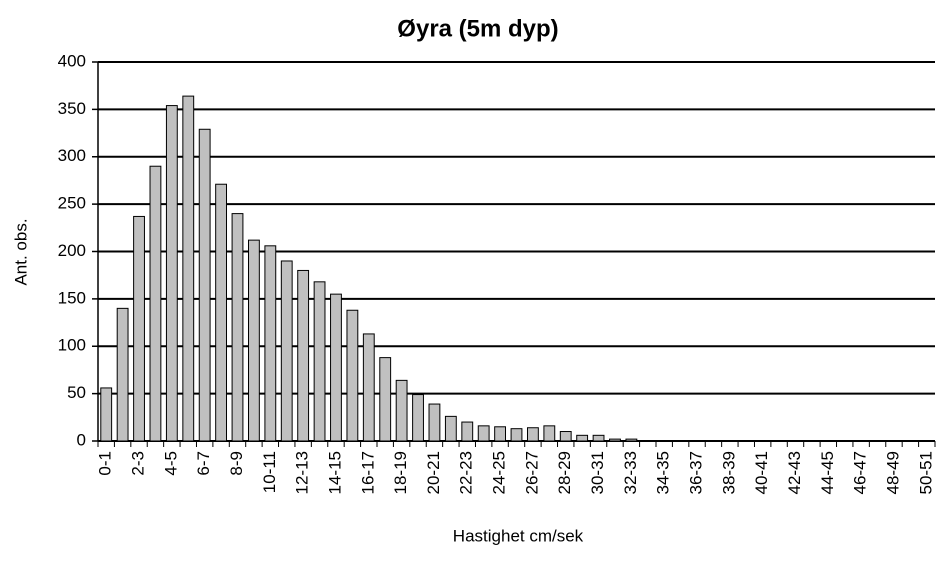 This screenshot has width=936, height=561. I want to click on y-tick-label: 250, so click(72, 203).